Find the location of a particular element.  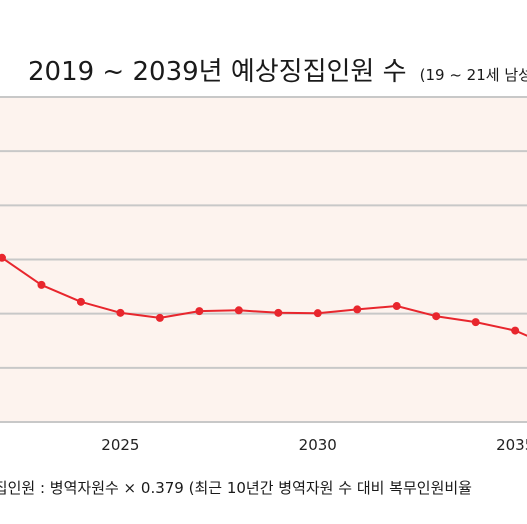

x-axis-ticks: 2025 2030 2035 is located at coordinates (314, 445).